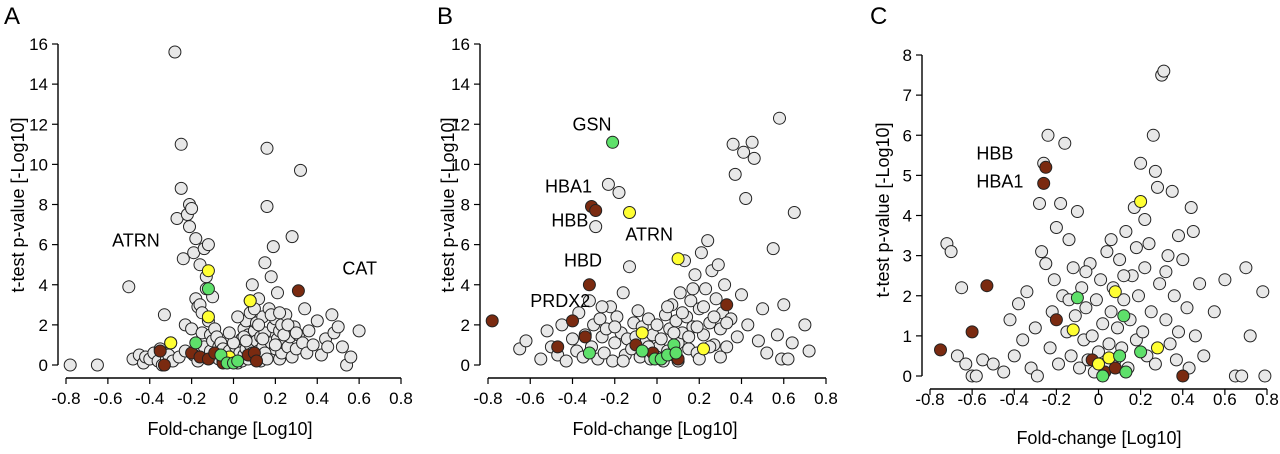 This screenshot has width=1280, height=454. I want to click on y-tick-label: 16, so click(460, 44).